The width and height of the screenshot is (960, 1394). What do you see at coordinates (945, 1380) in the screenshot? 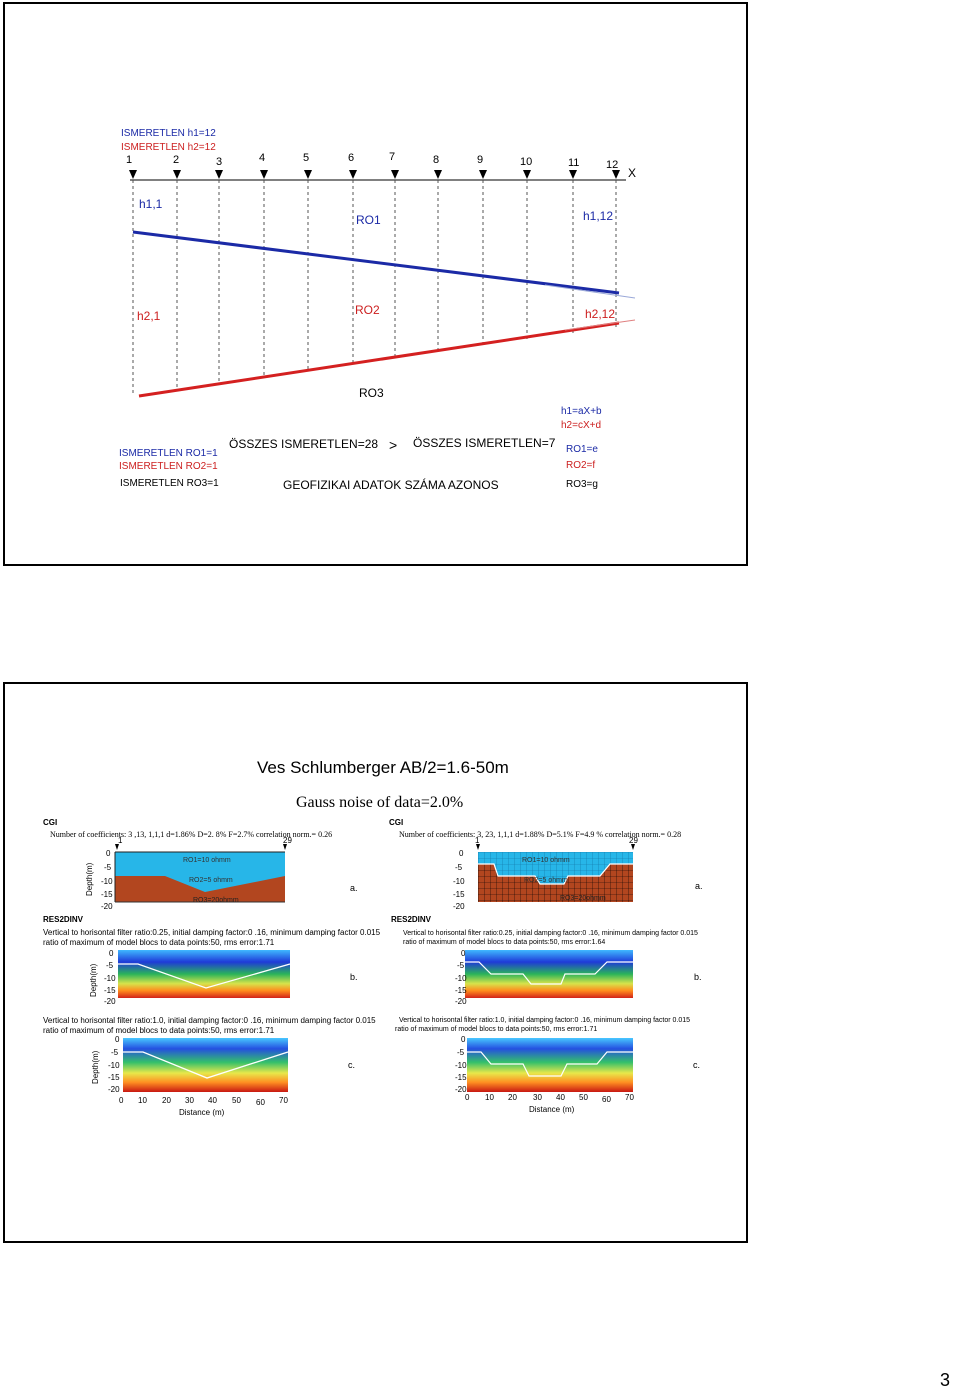
I see `page-number: 3` at bounding box center [945, 1380].